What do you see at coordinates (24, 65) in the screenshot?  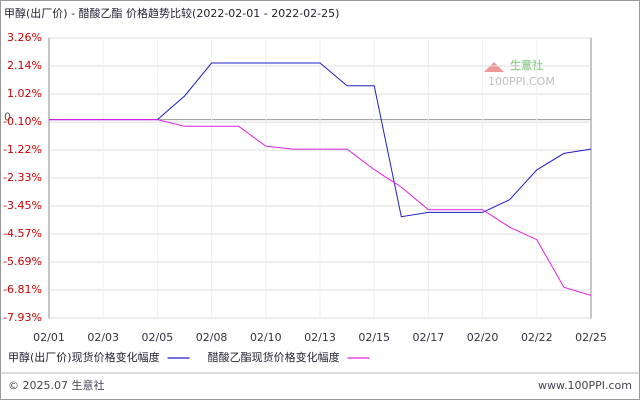 I see `y-tick-label: 2.14%` at bounding box center [24, 65].